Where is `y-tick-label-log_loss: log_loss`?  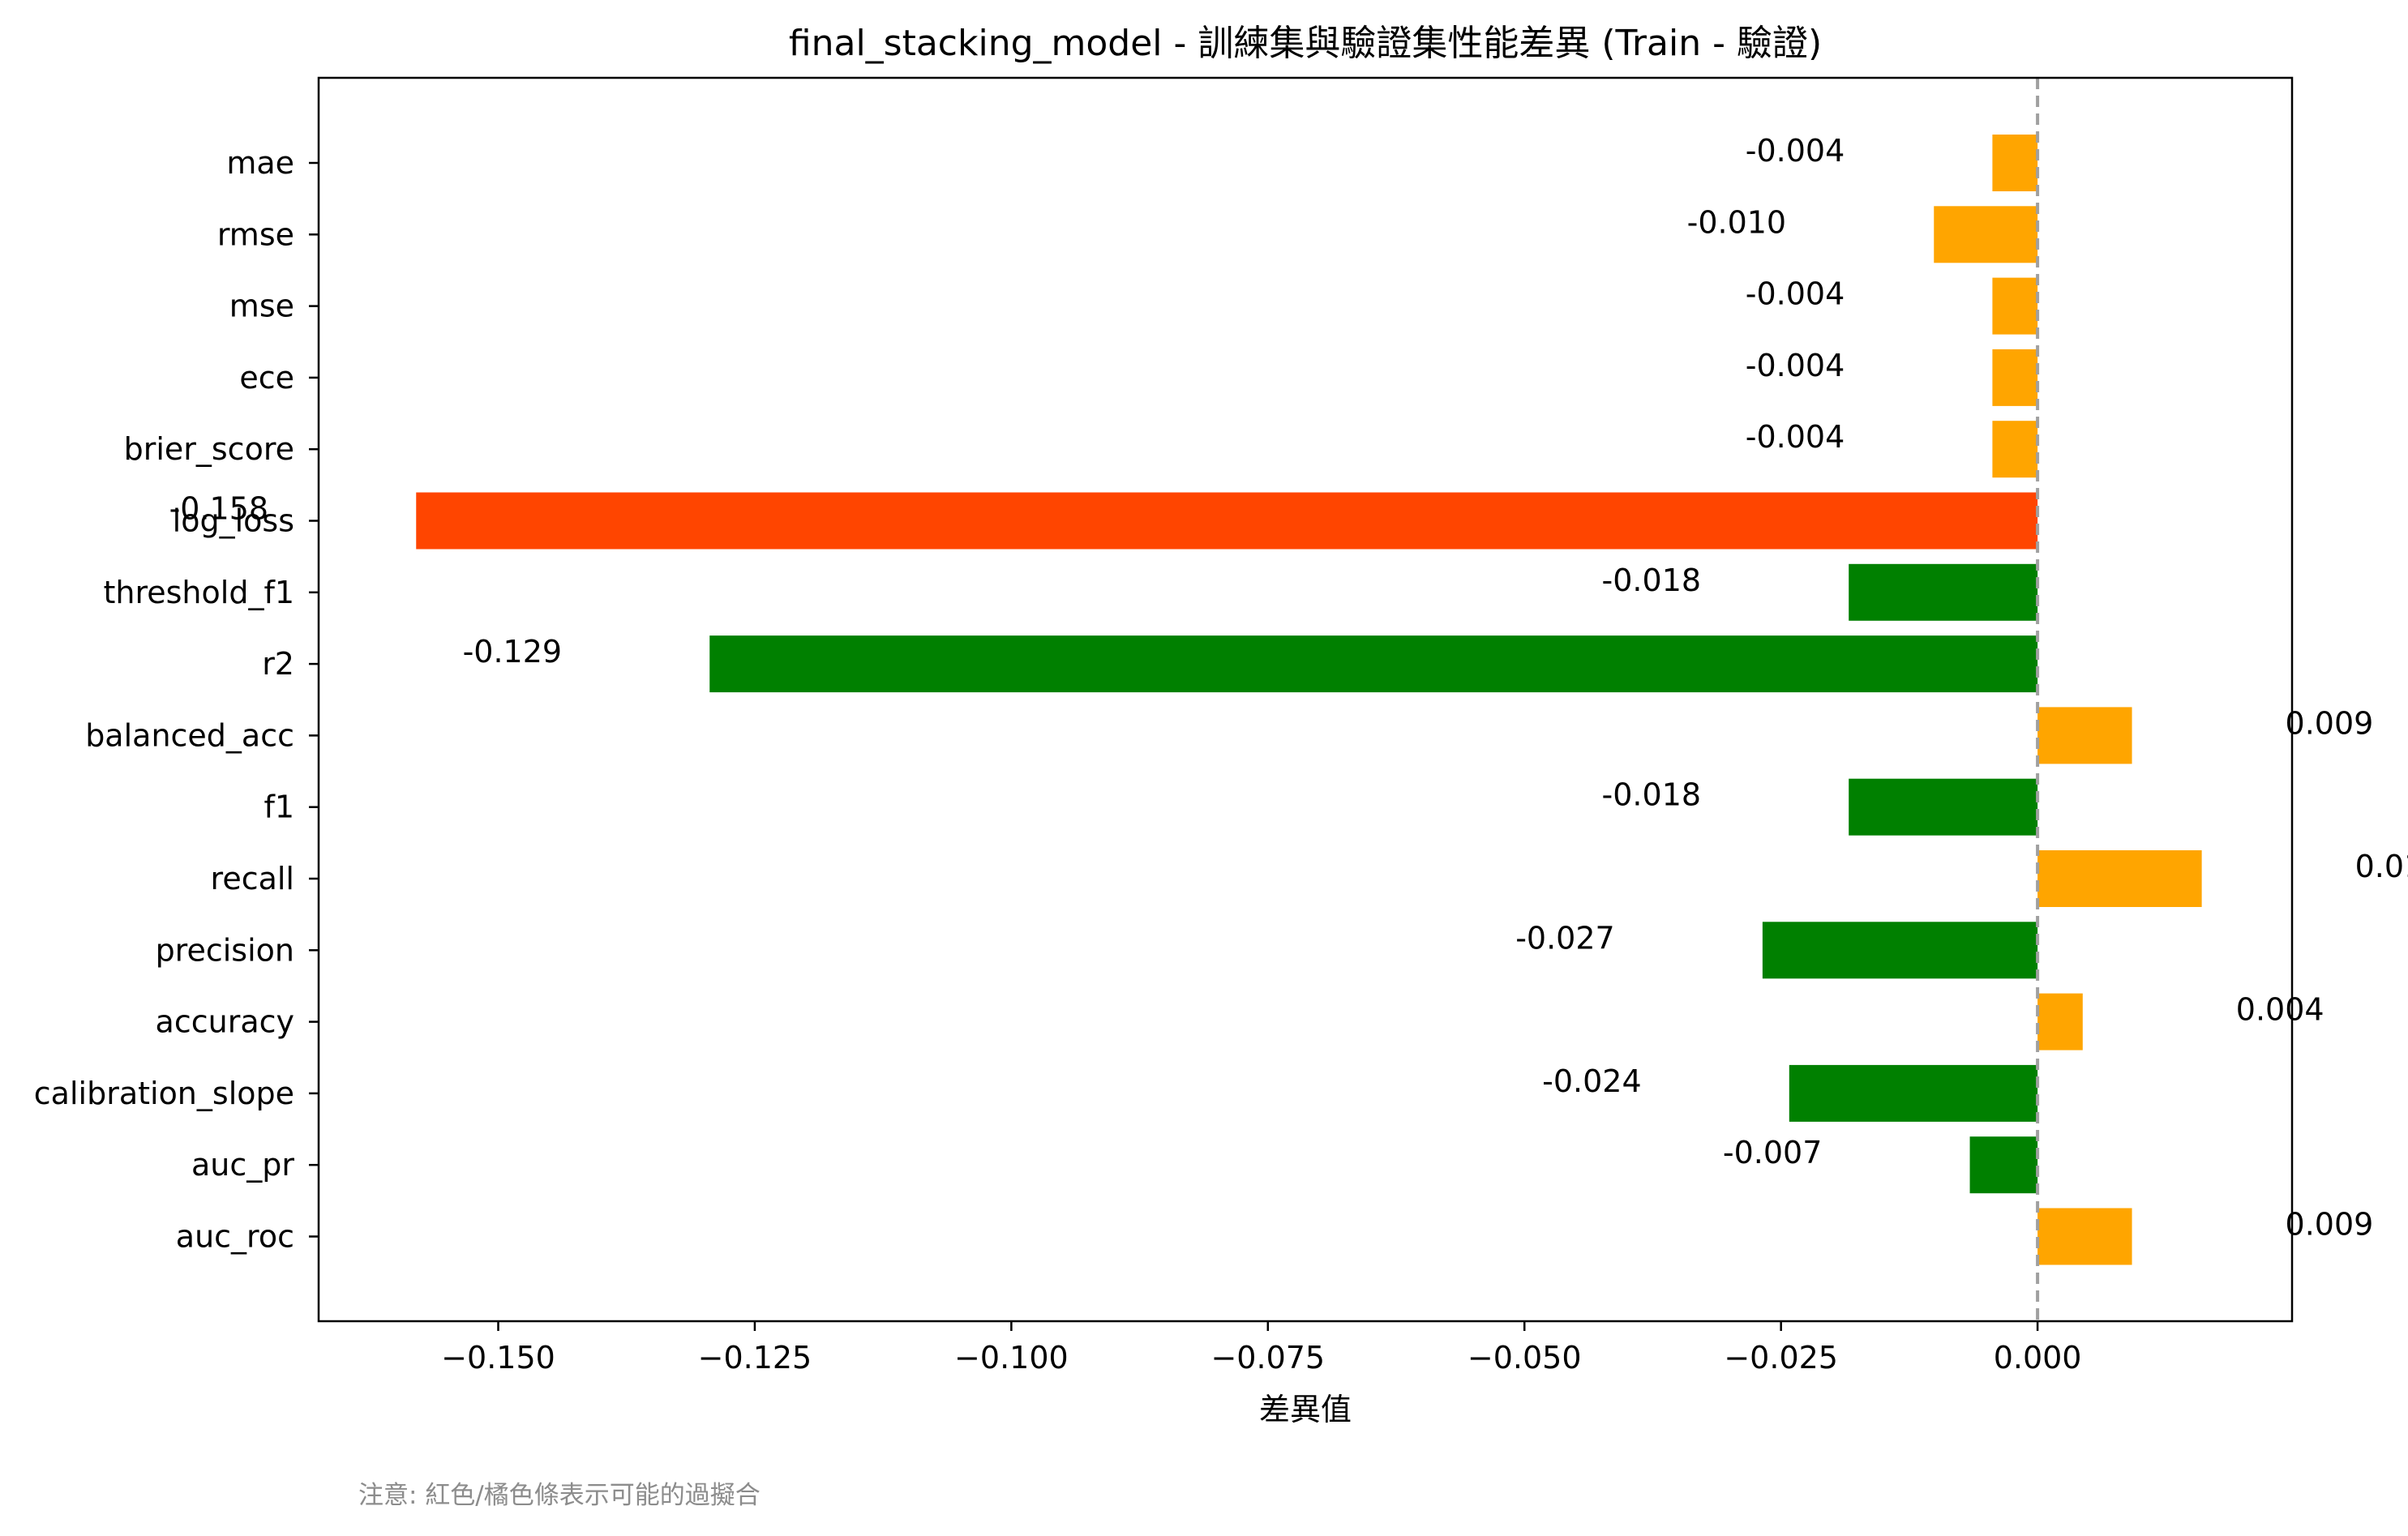 y-tick-label-log_loss: log_loss is located at coordinates (233, 521).